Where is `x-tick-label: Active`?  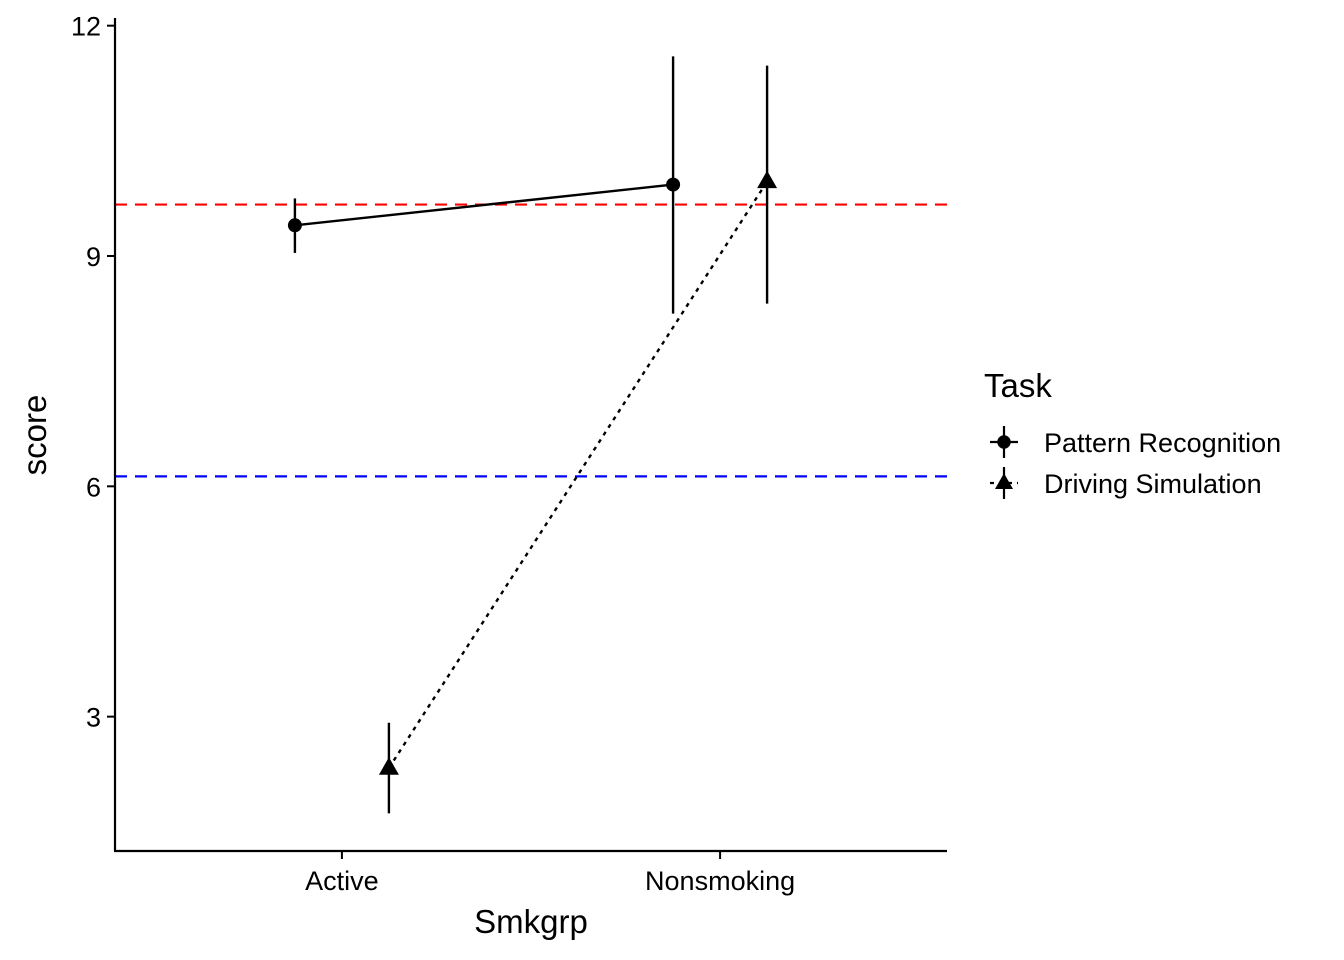 x-tick-label: Active is located at coordinates (342, 881).